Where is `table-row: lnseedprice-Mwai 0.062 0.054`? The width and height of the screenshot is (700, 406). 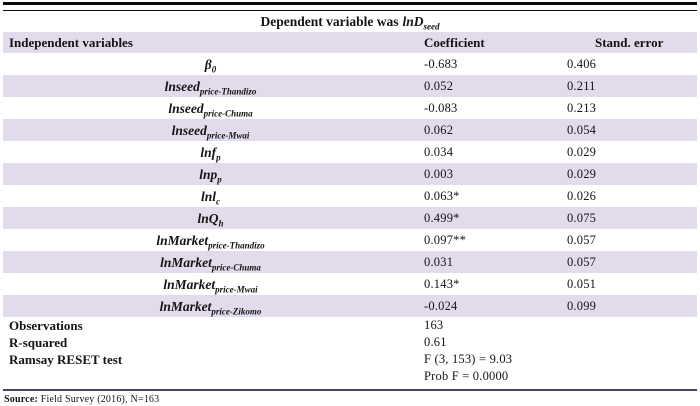 table-row: lnseedprice-Mwai 0.062 0.054 is located at coordinates (350, 130).